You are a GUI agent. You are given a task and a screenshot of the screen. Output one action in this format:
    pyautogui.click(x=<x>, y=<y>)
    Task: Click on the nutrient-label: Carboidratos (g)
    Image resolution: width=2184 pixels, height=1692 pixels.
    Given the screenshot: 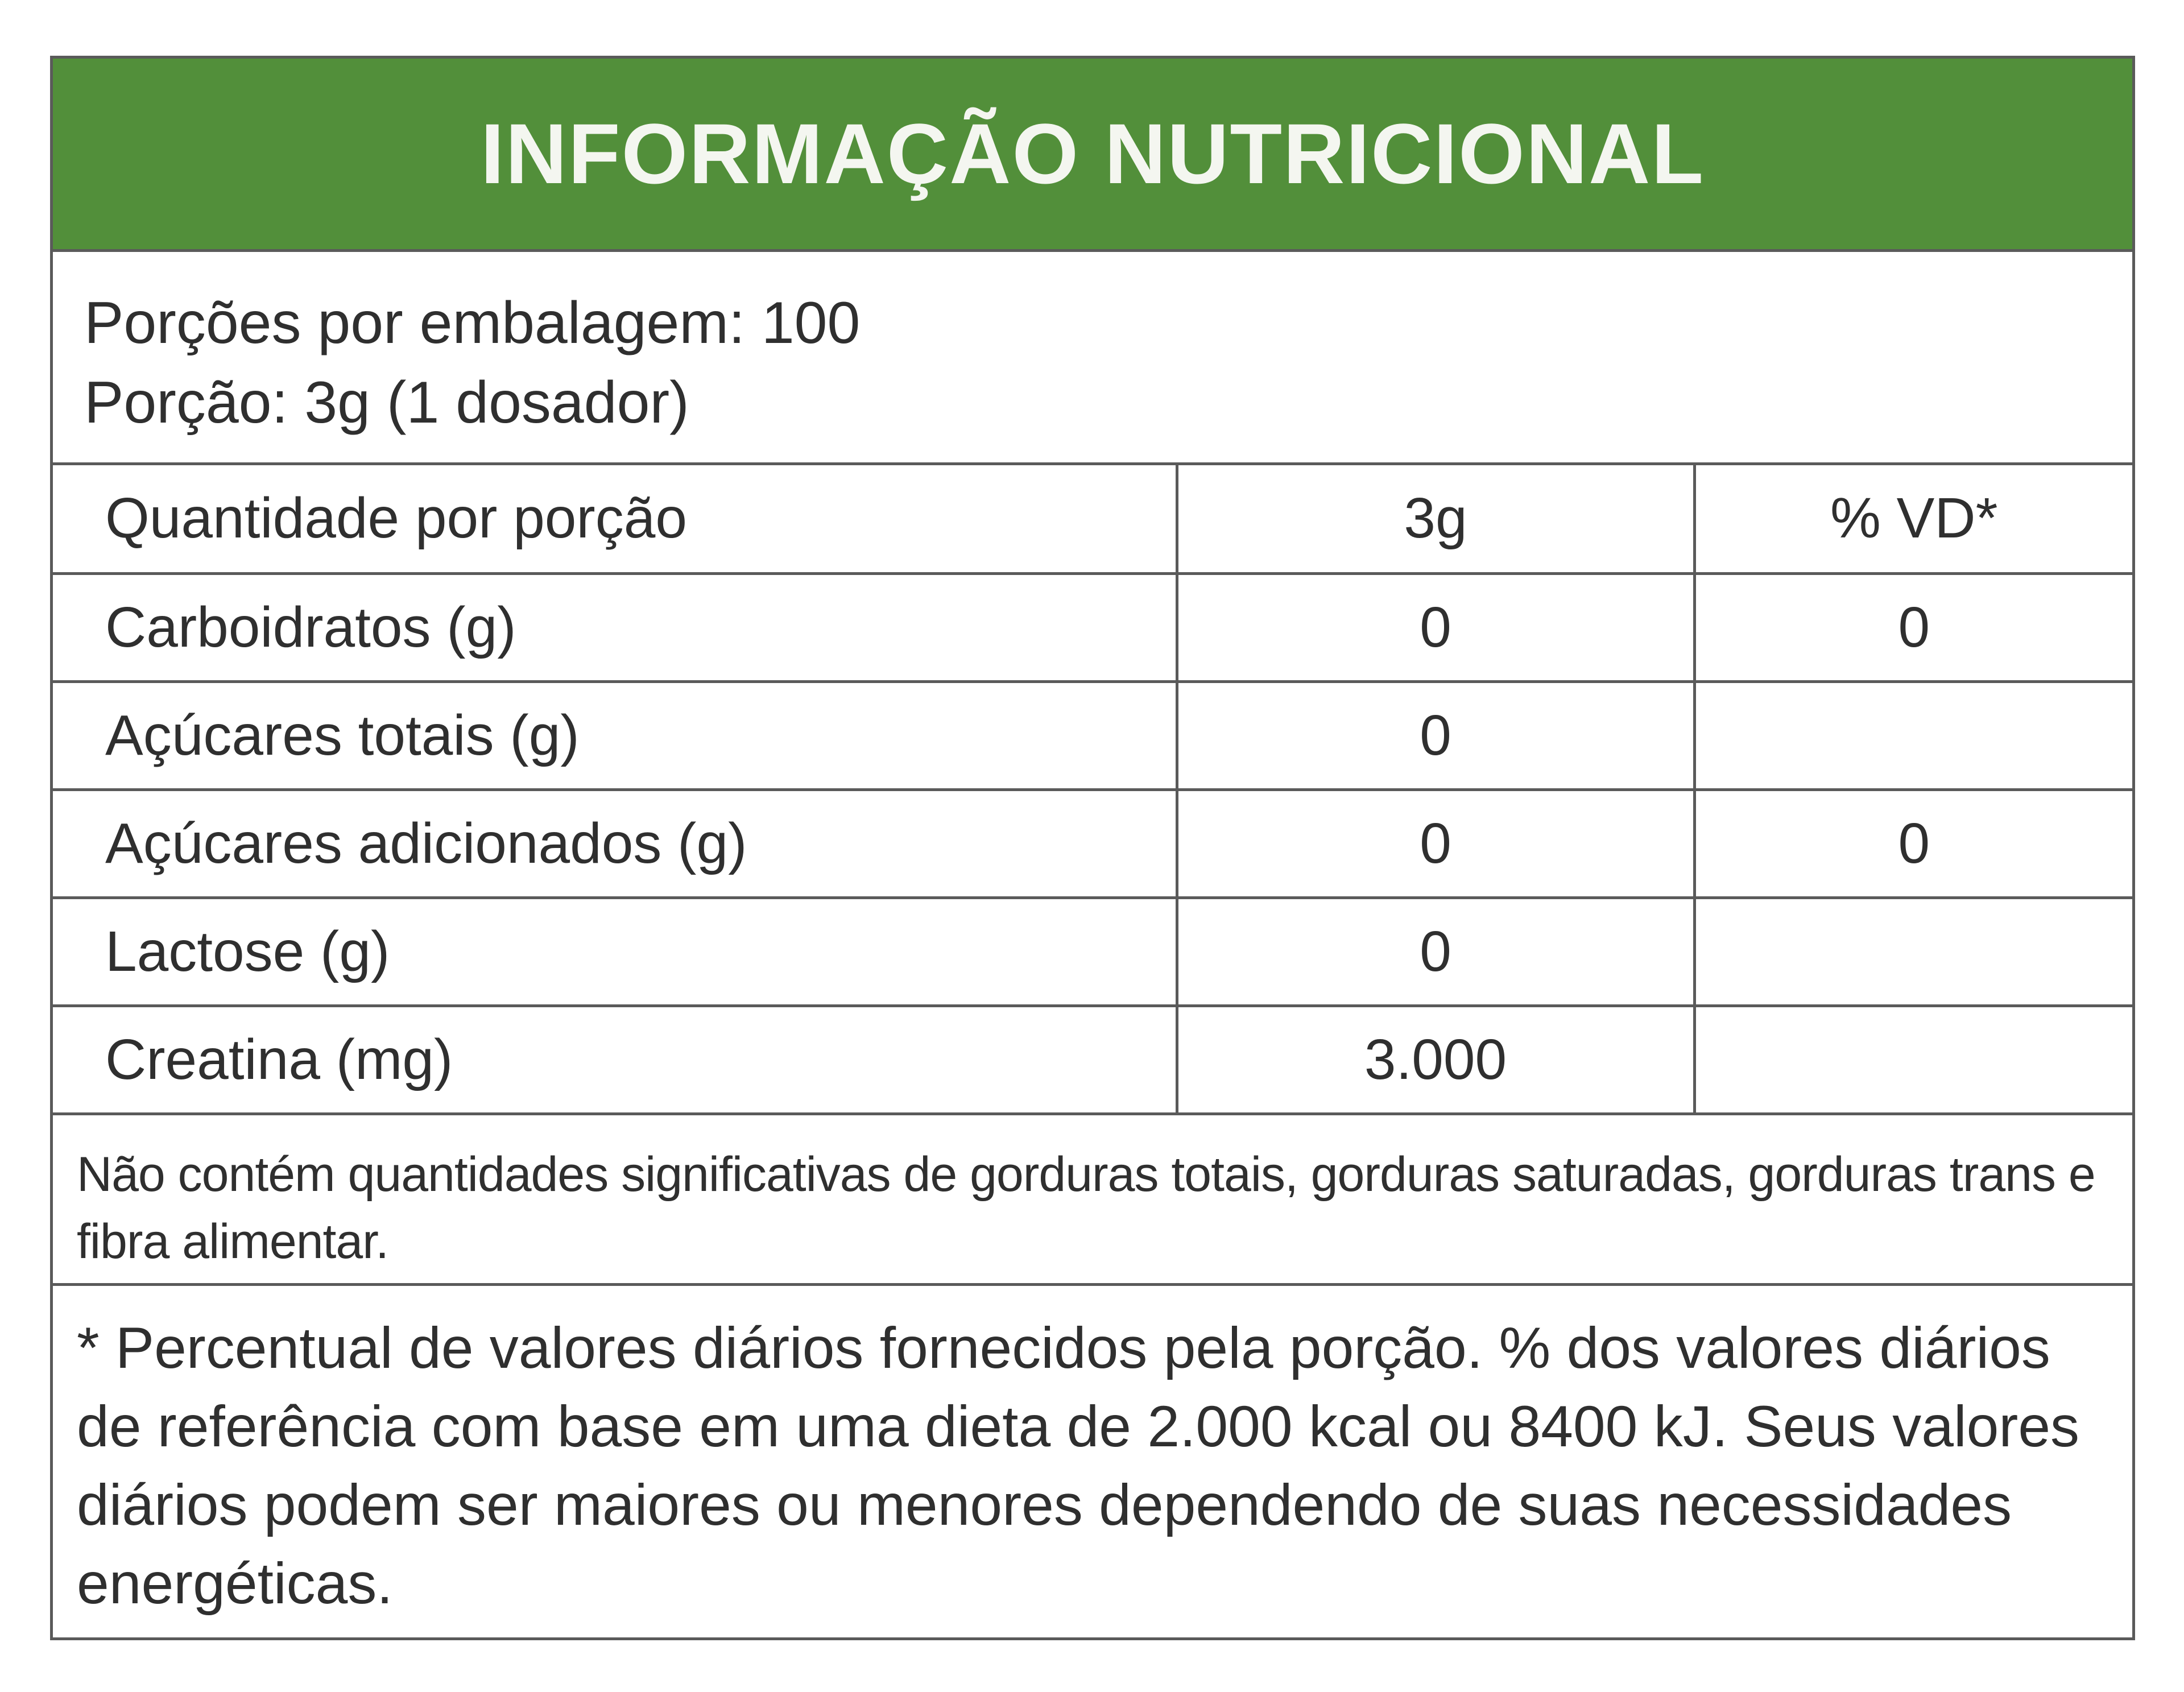 What is the action you would take?
    pyautogui.click(x=615, y=628)
    